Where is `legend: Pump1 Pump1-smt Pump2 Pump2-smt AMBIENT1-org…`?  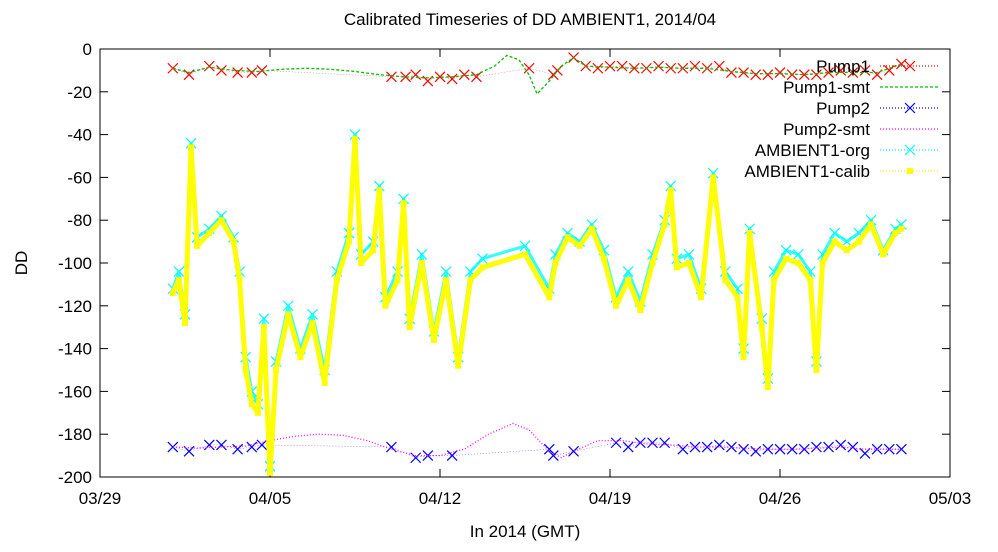 legend: Pump1 Pump1-smt Pump2 Pump2-smt AMBIENT1-org… is located at coordinates (842, 119).